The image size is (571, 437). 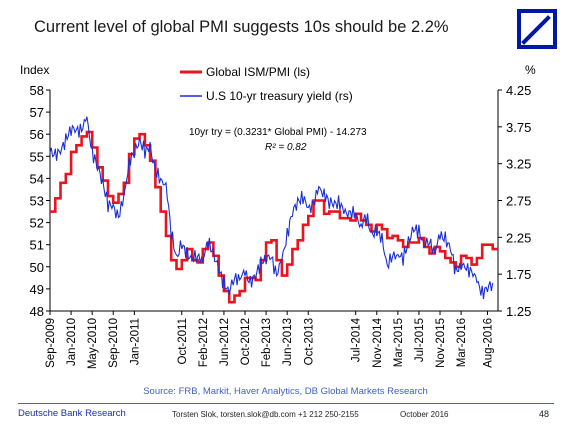 What do you see at coordinates (518, 274) in the screenshot?
I see `y-right-tick-label: 1.75` at bounding box center [518, 274].